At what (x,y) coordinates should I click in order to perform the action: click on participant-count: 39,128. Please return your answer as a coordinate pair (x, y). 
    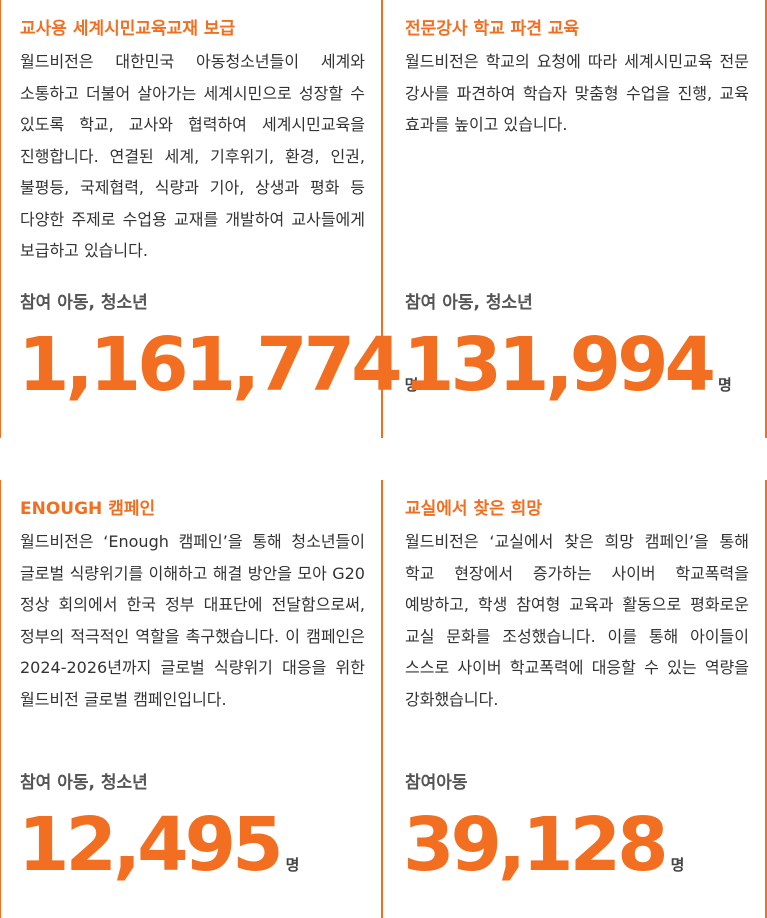
    Looking at the image, I should click on (536, 845).